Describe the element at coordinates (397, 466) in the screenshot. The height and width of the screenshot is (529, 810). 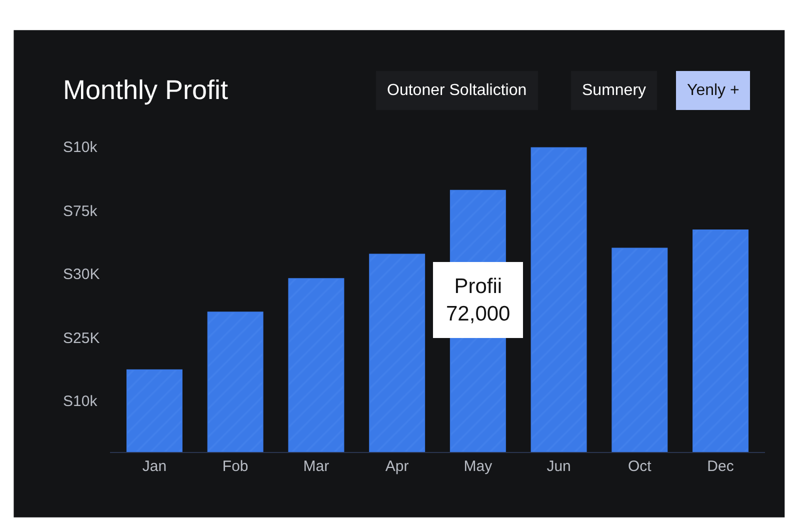
I see `x-tick-label: Apr` at that location.